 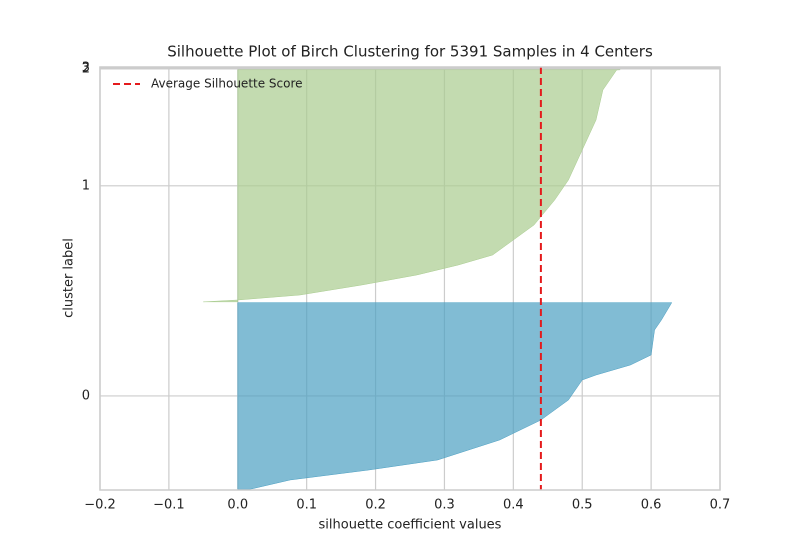 I want to click on x-tick-label: −0.2, so click(x=100, y=505).